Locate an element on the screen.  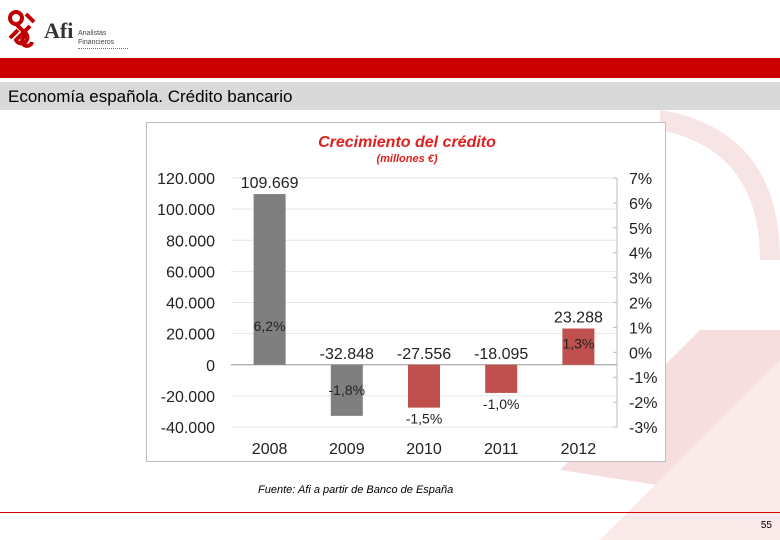
value-label: -32.848 is located at coordinates (347, 354).